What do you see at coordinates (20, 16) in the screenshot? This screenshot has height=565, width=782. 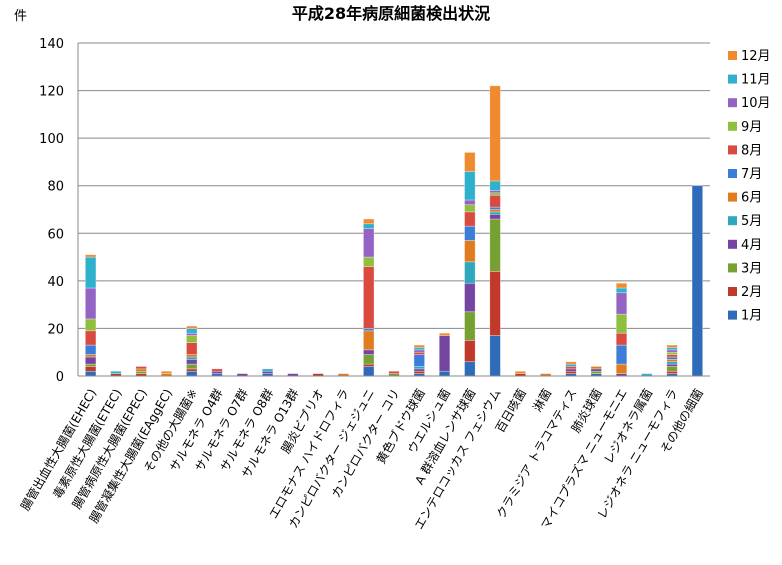 I see `y-axis-label: 件` at bounding box center [20, 16].